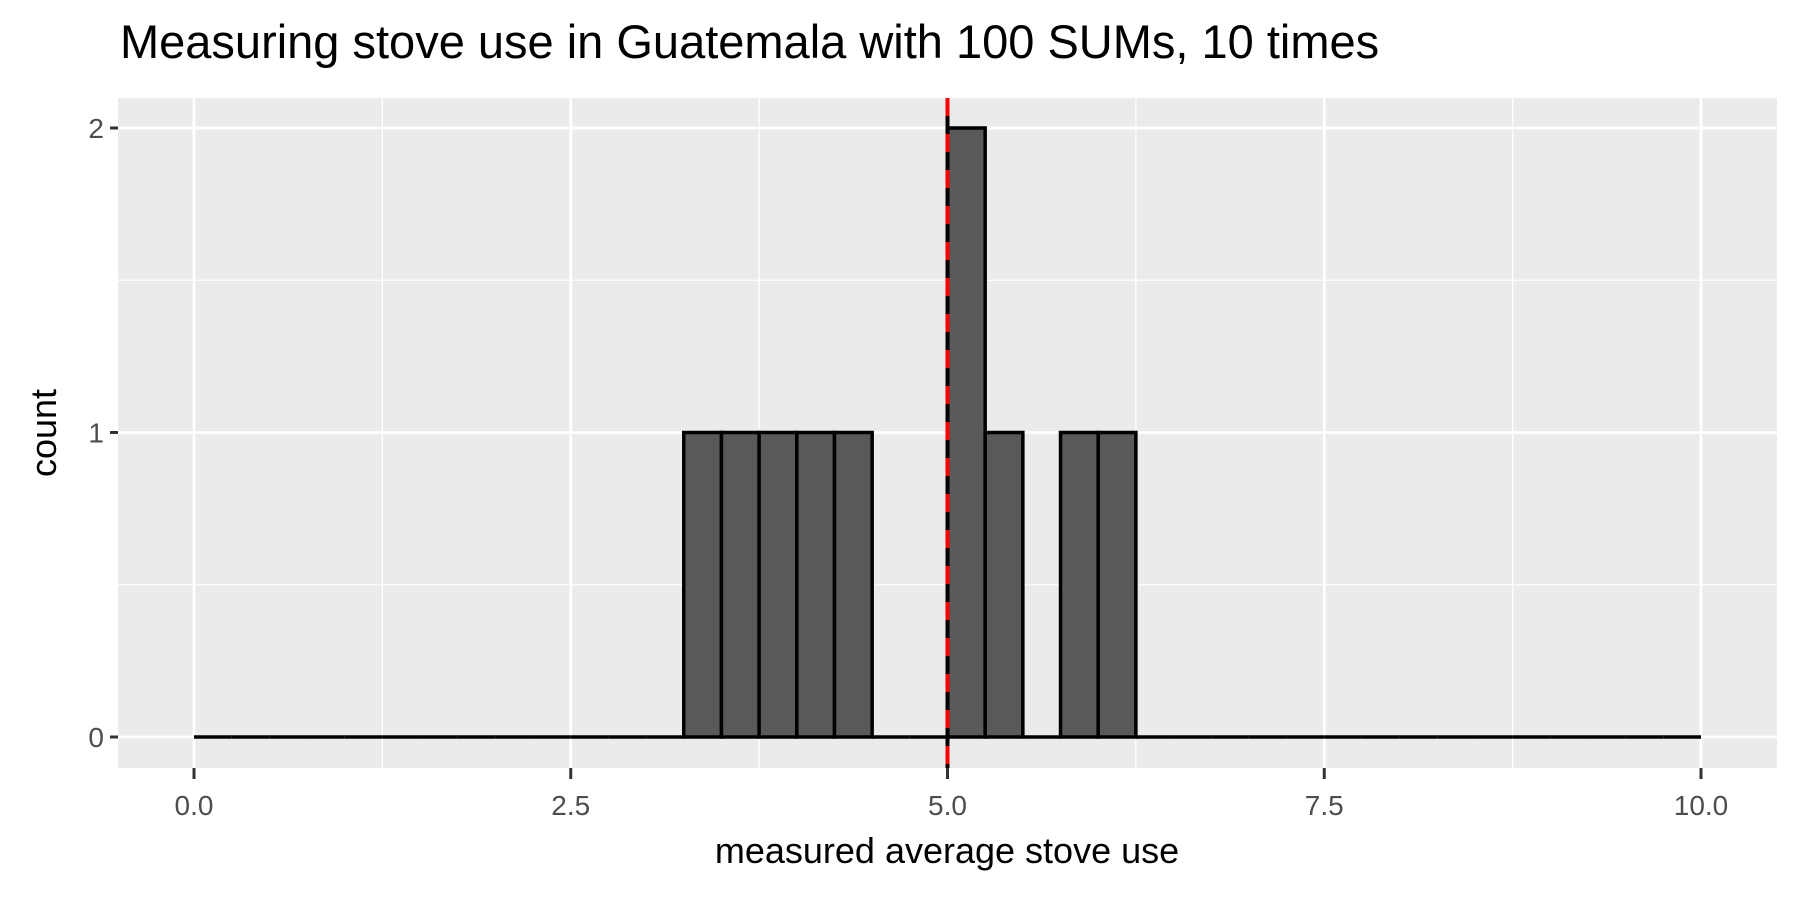 Image resolution: width=1800 pixels, height=900 pixels. I want to click on x-tick-label: 2.5, so click(570, 805).